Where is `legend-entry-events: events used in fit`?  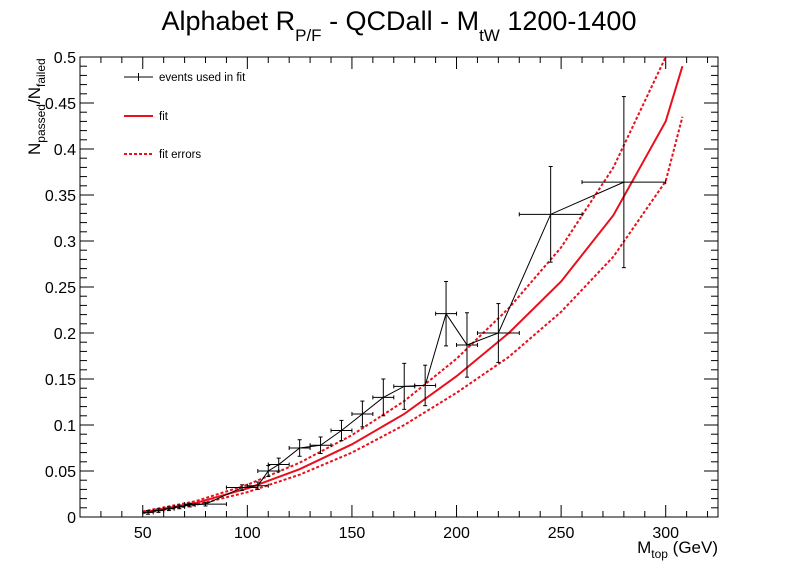 legend-entry-events: events used in fit is located at coordinates (185, 78).